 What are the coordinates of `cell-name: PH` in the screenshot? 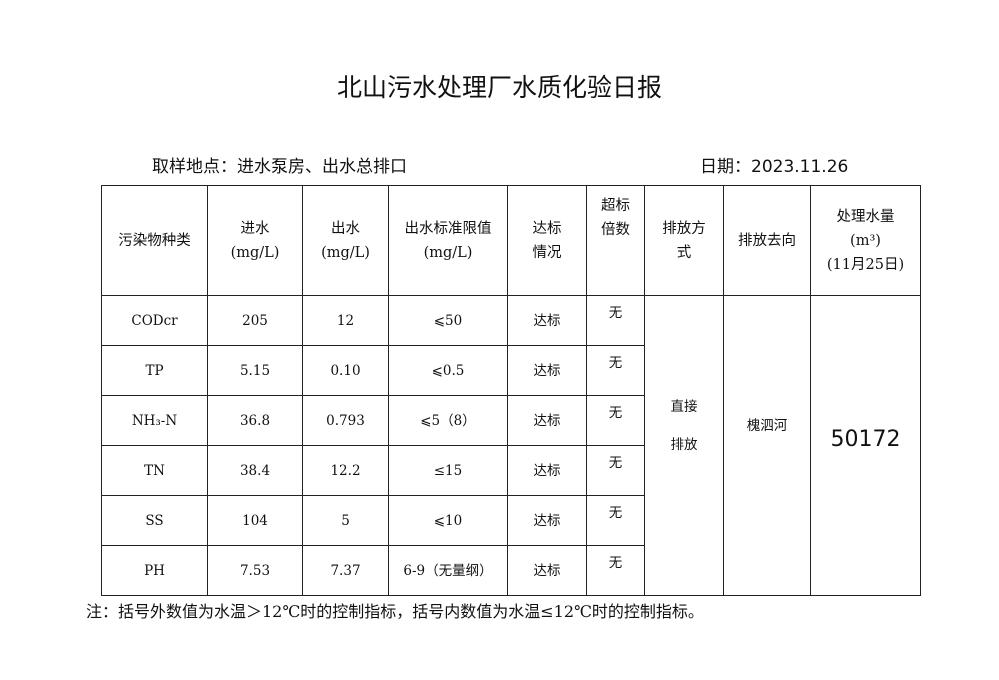 It's located at (154, 570).